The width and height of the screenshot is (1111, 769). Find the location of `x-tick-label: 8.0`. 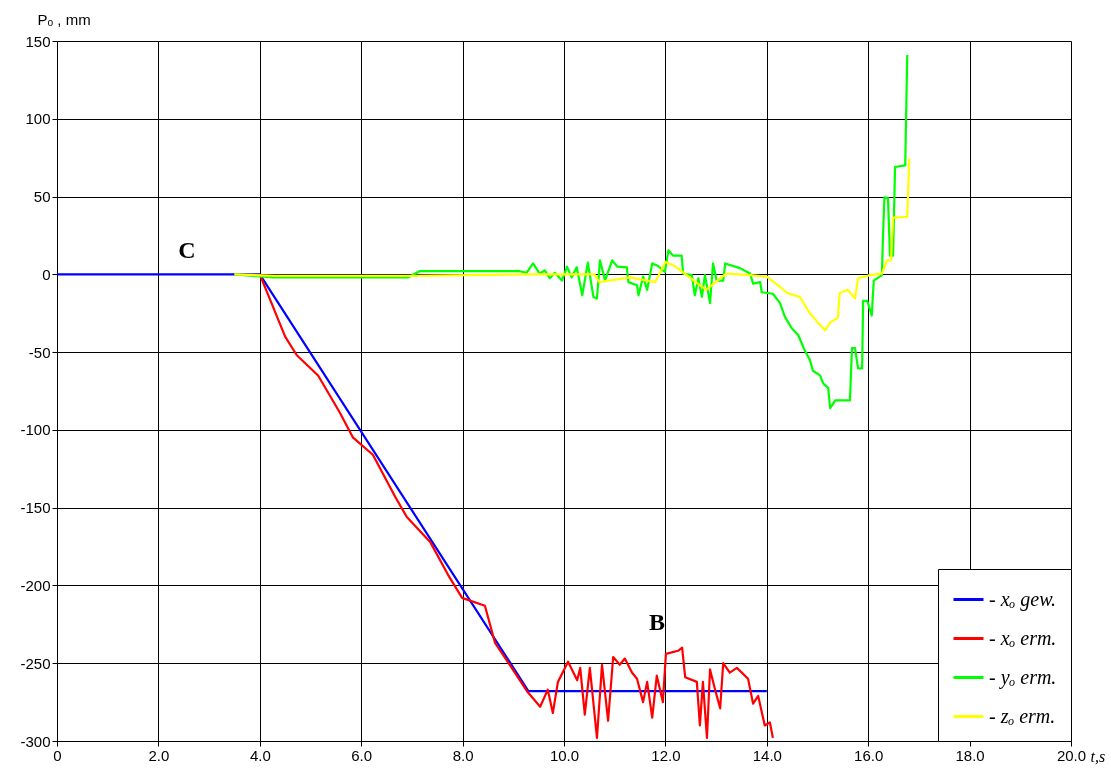

x-tick-label: 8.0 is located at coordinates (463, 755).